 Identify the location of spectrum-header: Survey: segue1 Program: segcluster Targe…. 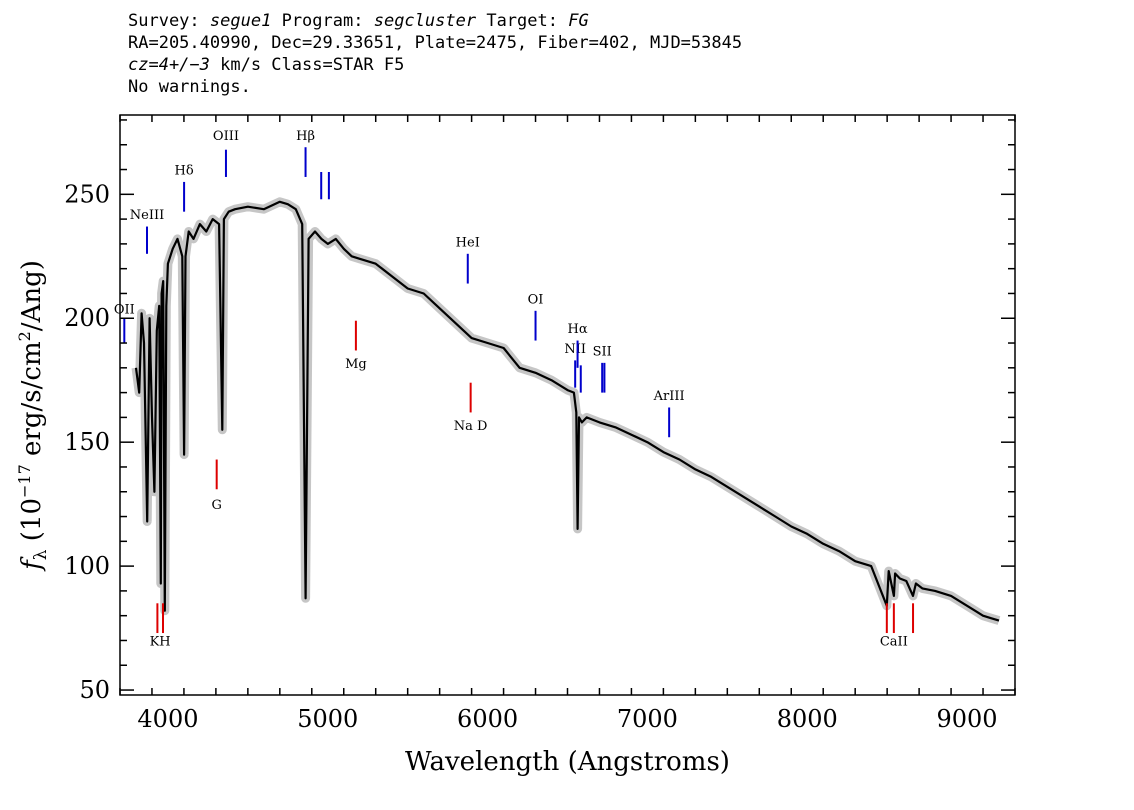
(435, 54).